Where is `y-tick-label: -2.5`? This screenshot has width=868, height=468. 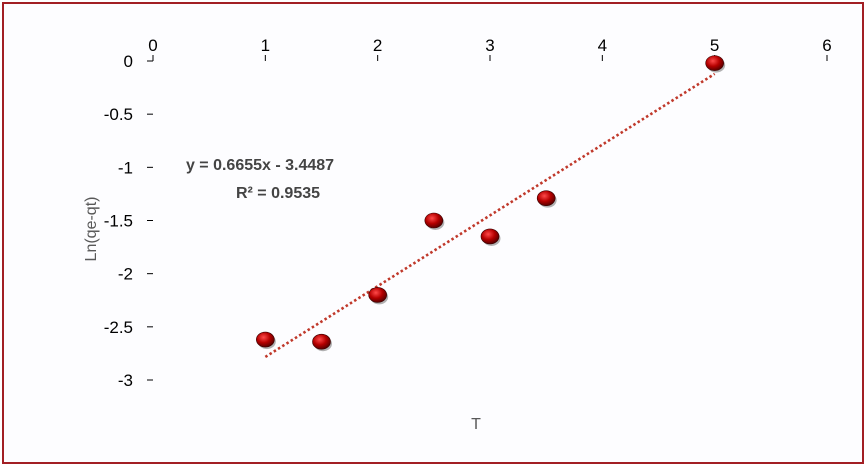 y-tick-label: -2.5 is located at coordinates (118, 327).